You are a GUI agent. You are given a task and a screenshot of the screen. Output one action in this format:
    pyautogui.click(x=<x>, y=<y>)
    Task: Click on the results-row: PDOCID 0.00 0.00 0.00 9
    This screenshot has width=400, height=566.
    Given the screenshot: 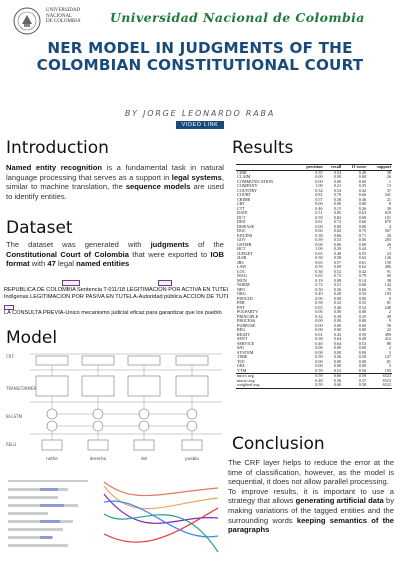 What is the action you would take?
    pyautogui.click(x=314, y=298)
    